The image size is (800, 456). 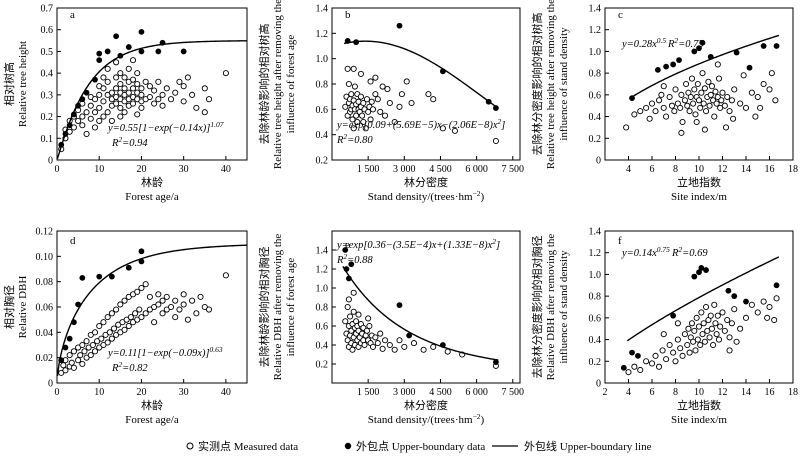 I want to click on x-tick-label: 14, so click(x=746, y=392).